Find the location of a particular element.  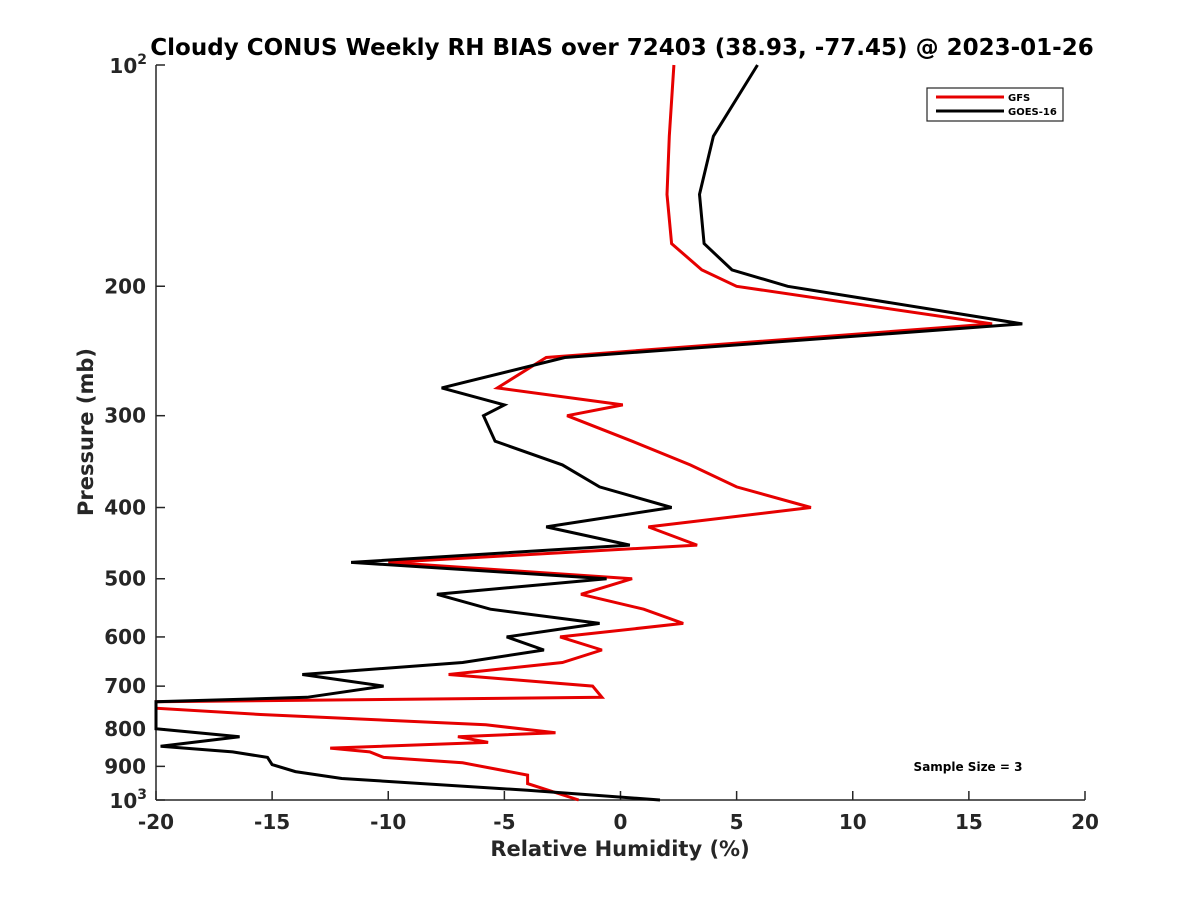

x-tick-label: -20 is located at coordinates (156, 822).